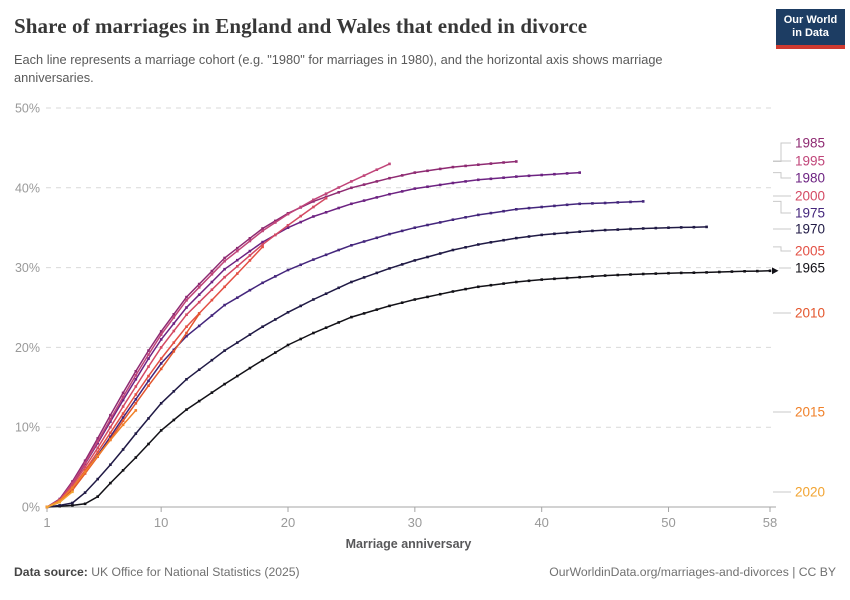 The image size is (850, 600). Describe the element at coordinates (810, 412) in the screenshot. I see `legend-label-2015: 2015` at that location.